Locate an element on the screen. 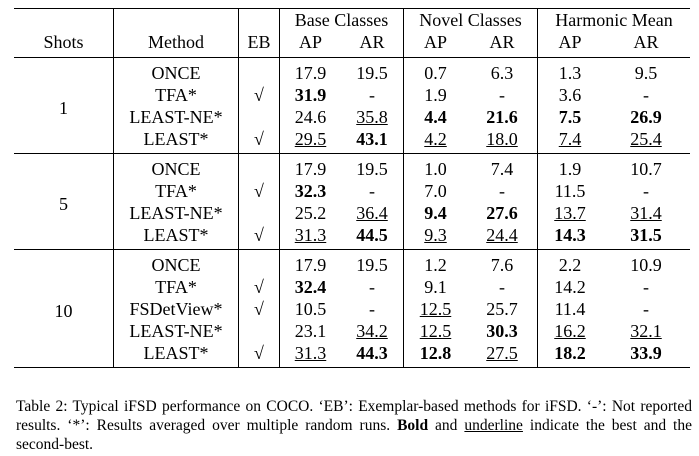 Image resolution: width=699 pixels, height=456 pixels. header-group: Harmonic Mean is located at coordinates (614, 20).